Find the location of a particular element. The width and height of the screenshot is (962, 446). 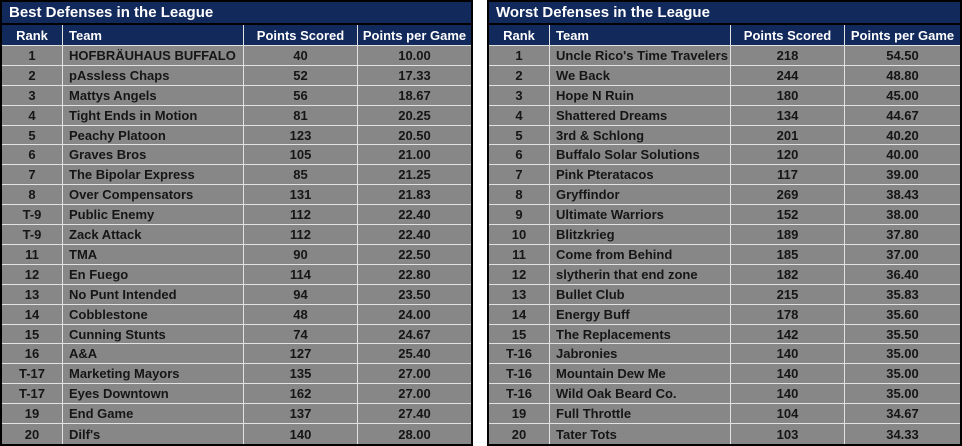

cell-points-scored: 104 is located at coordinates (788, 414).